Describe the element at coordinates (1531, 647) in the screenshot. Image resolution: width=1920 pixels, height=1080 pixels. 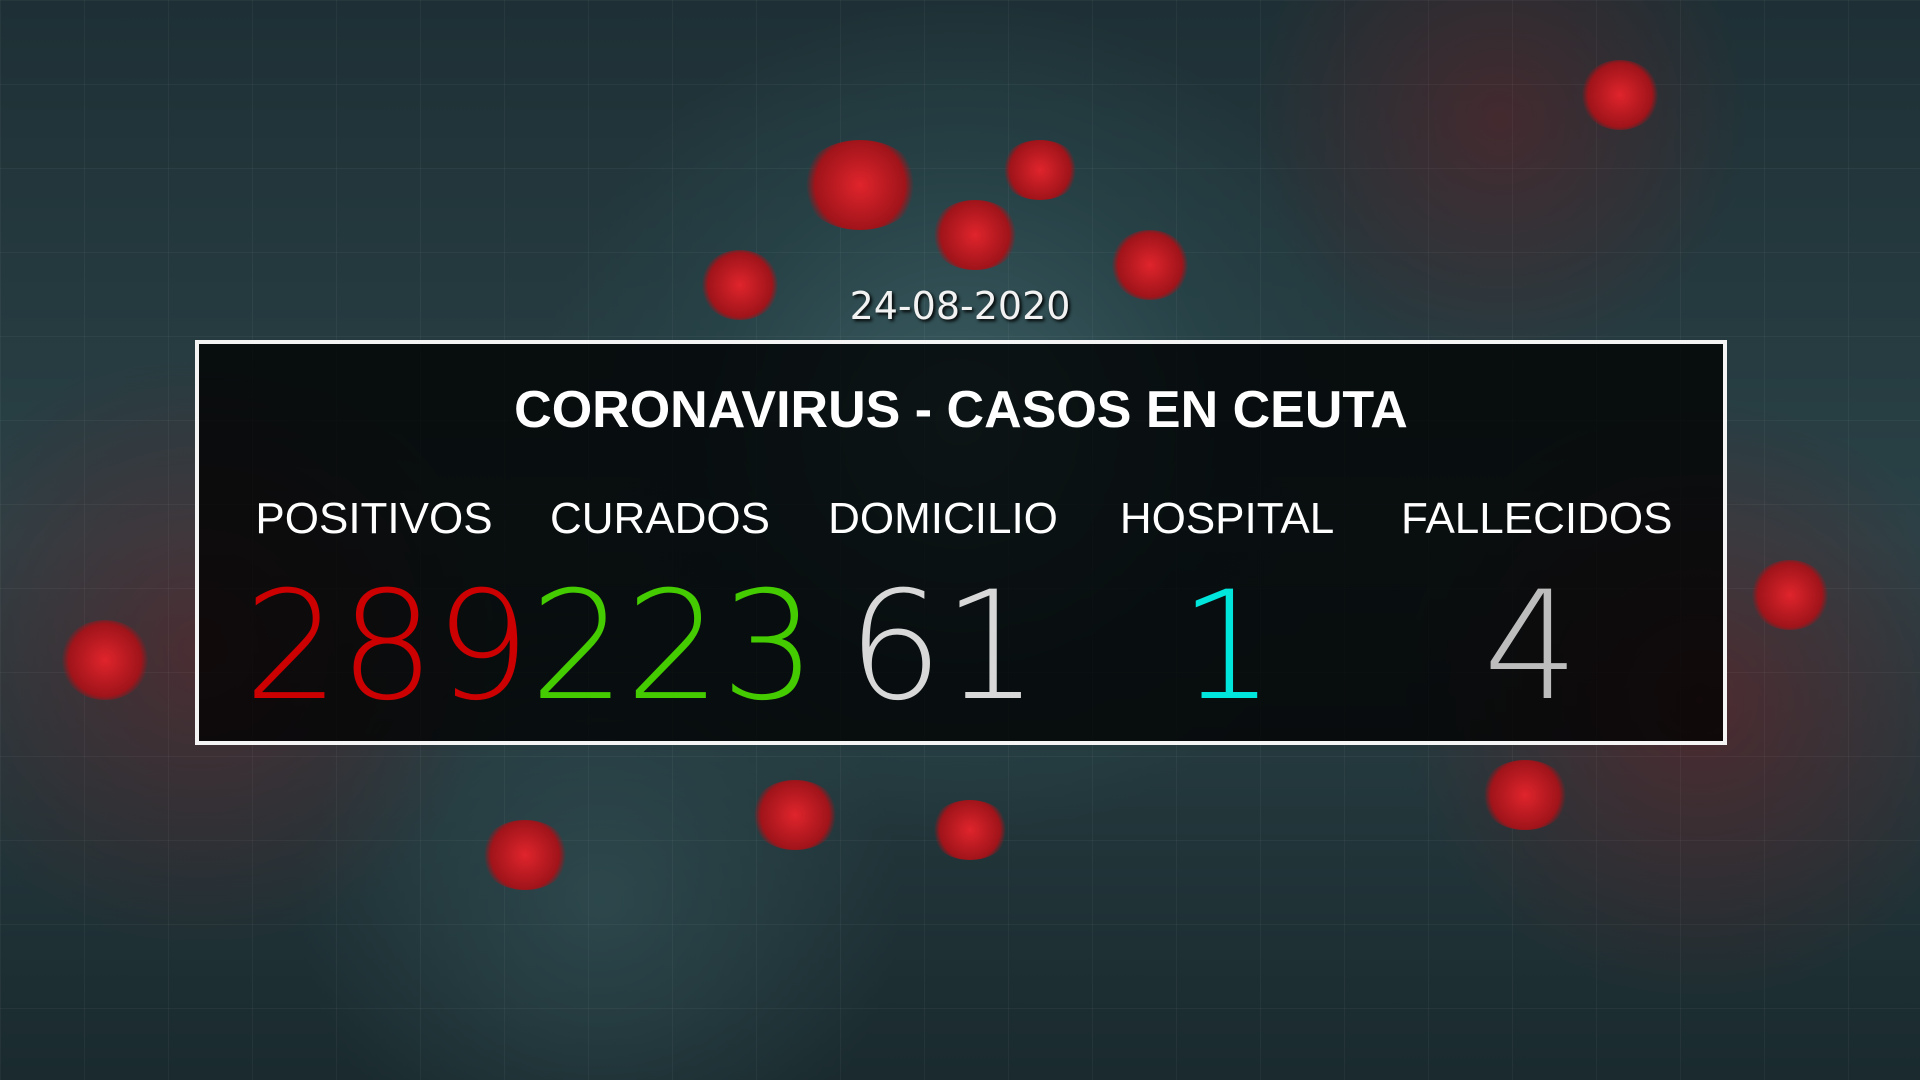
I see `stat-value: 4` at that location.